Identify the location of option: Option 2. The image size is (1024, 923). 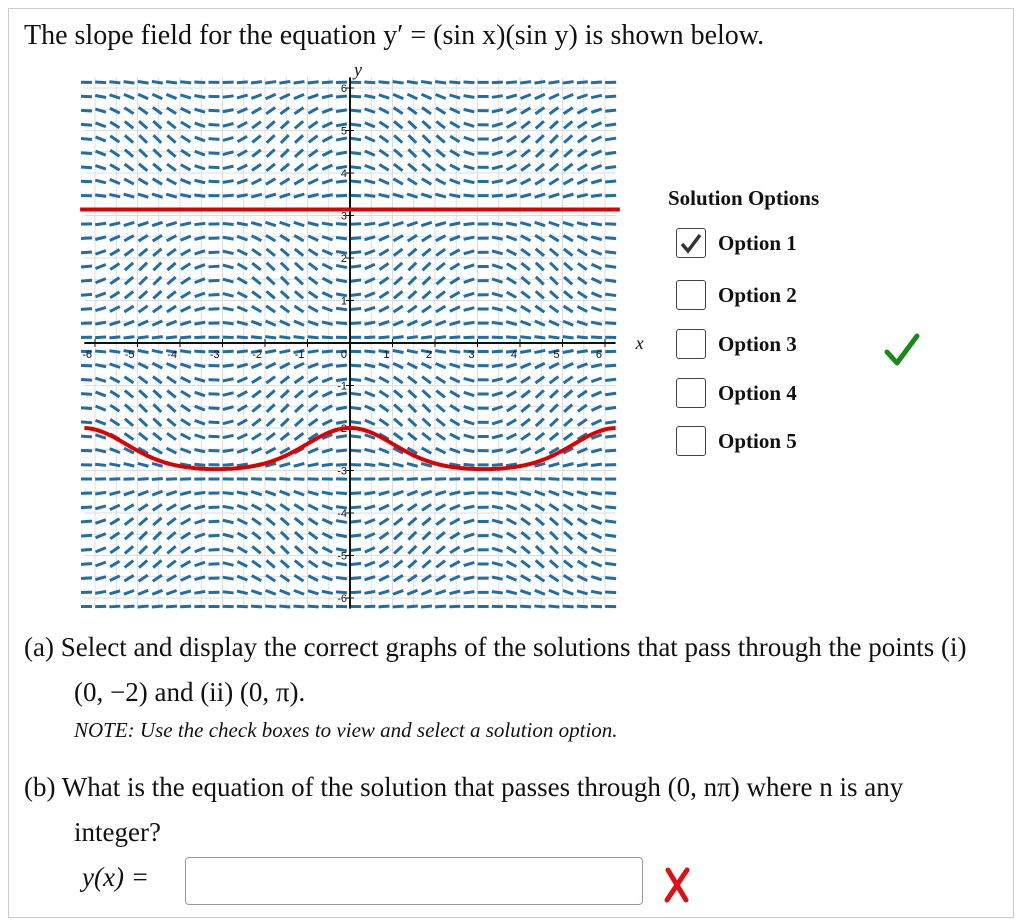
(736, 295).